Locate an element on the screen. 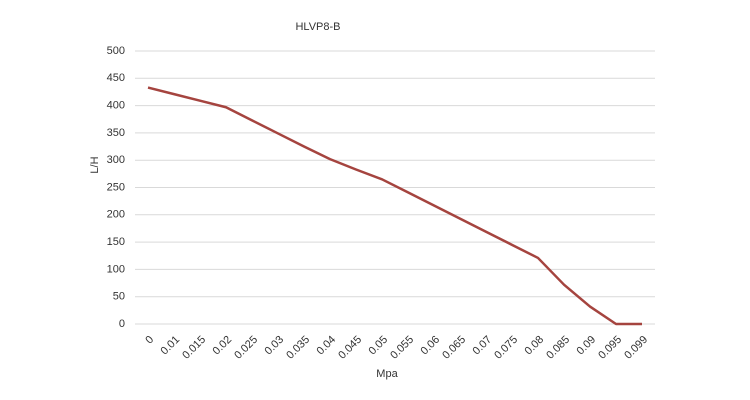 The height and width of the screenshot is (400, 750). x-tick-label: 0.095 is located at coordinates (610, 348).